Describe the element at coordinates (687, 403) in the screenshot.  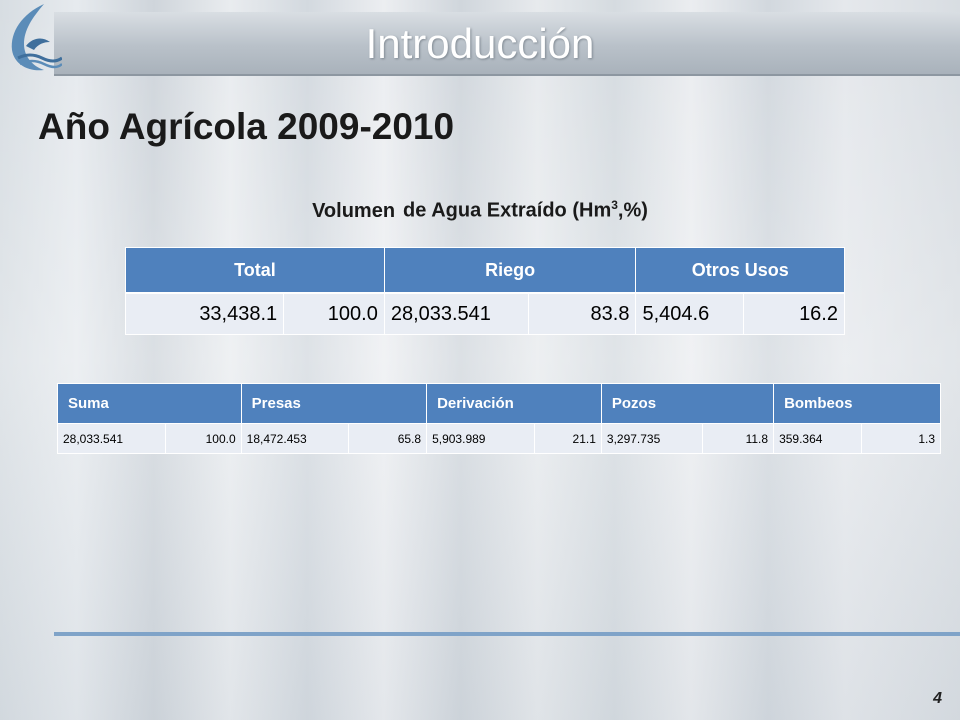
I see `header-pozos: Pozos` at that location.